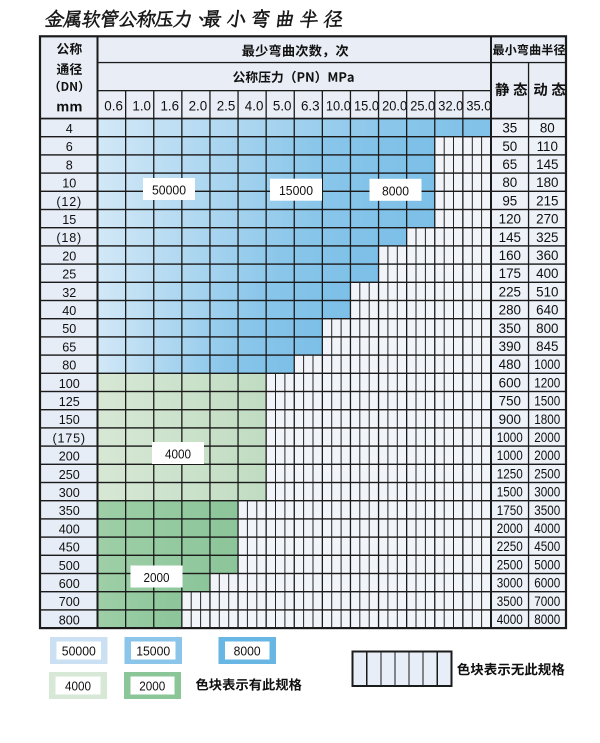  I want to click on svg-text: 2.5, so click(226, 107).